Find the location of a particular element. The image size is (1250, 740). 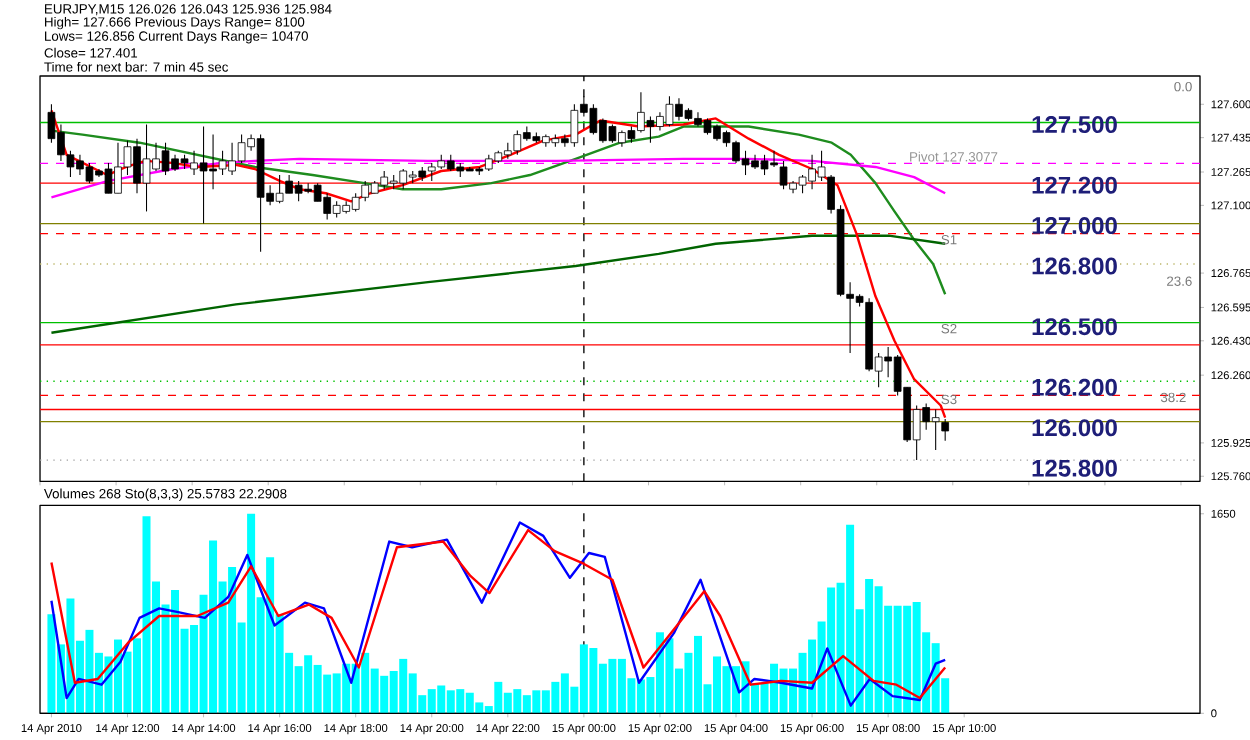

annotation: 126.200 is located at coordinates (1074, 387).